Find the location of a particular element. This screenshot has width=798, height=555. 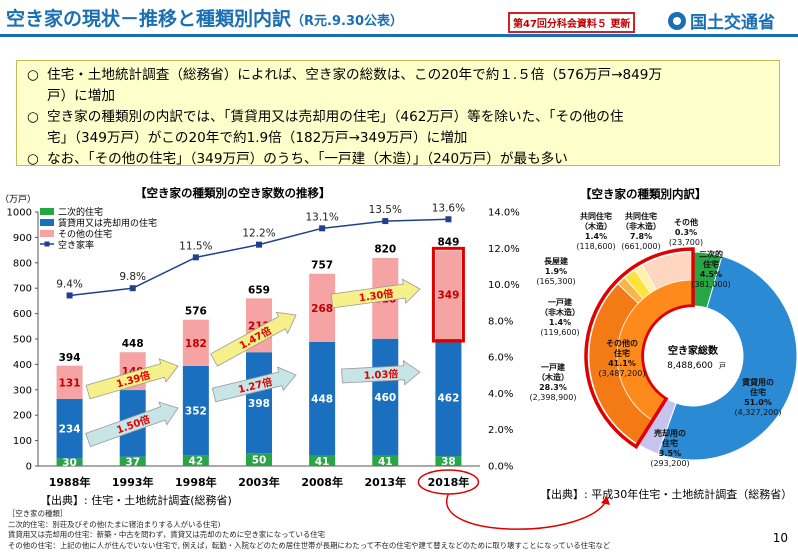

summary-text: 戸）に増加 is located at coordinates (81, 96).